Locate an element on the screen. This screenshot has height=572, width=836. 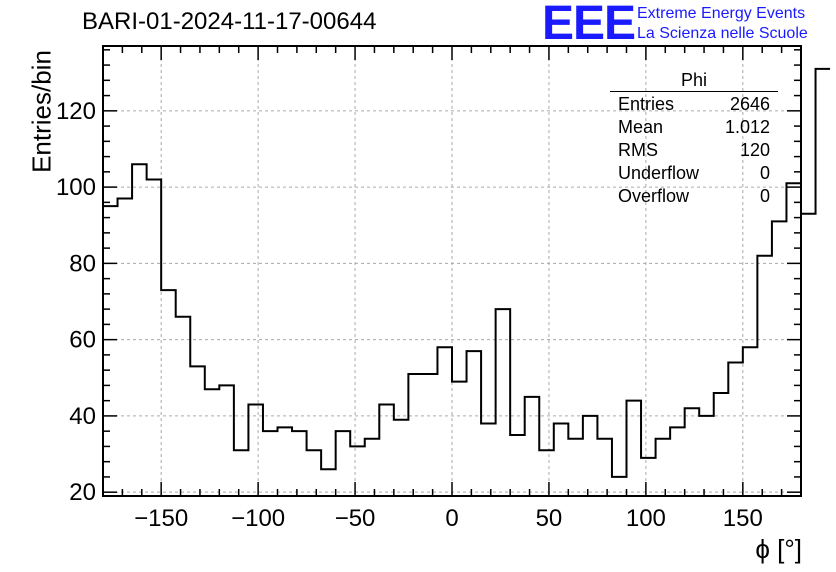
y-tick-labels: 20 40 60 80 100 120 is located at coordinates (76, 302).